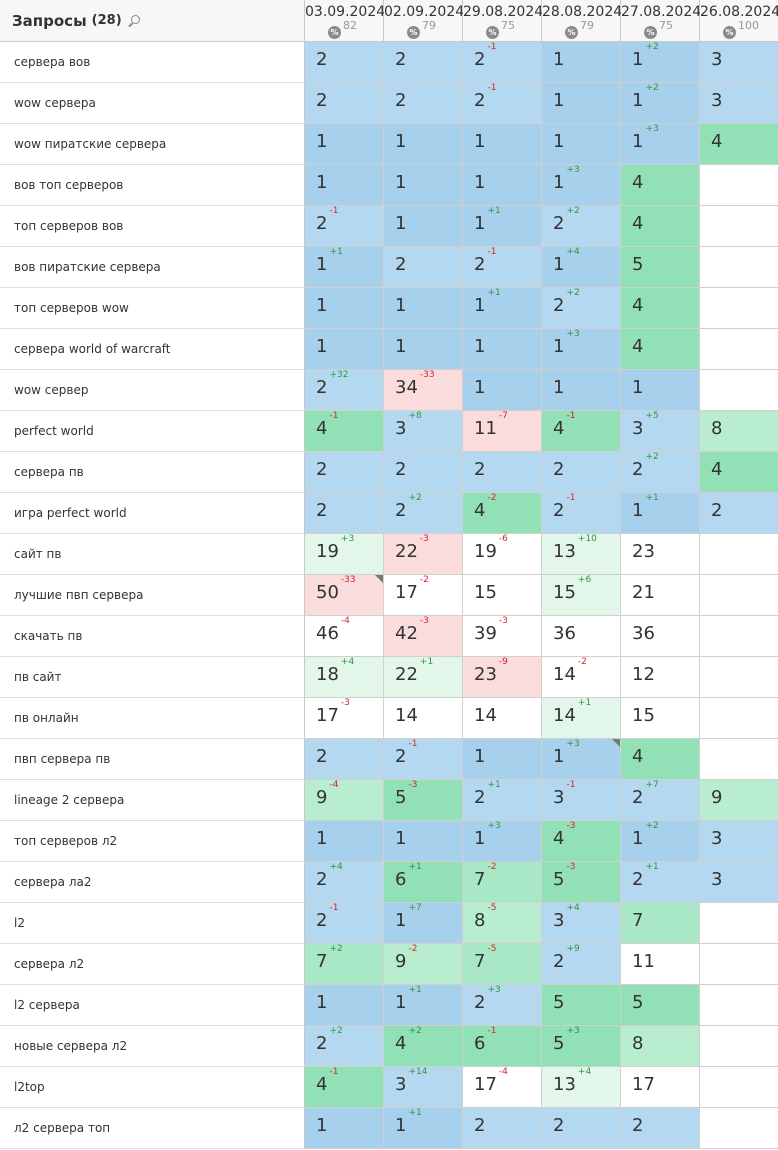 The image size is (778, 1150). Describe the element at coordinates (423, 800) in the screenshot. I see `position-cell: 5 -3` at that location.